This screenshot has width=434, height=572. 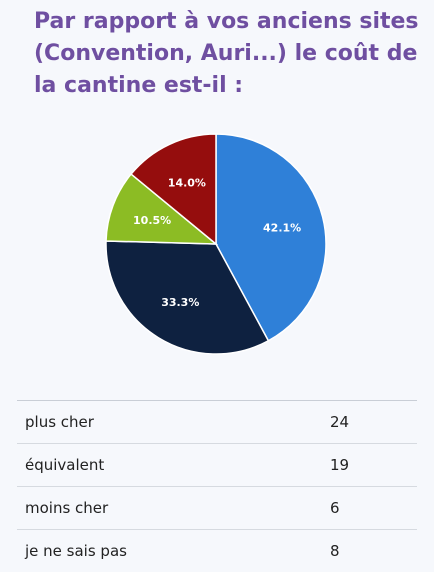 What do you see at coordinates (67, 508) in the screenshot?
I see `row-label: moins cher` at bounding box center [67, 508].